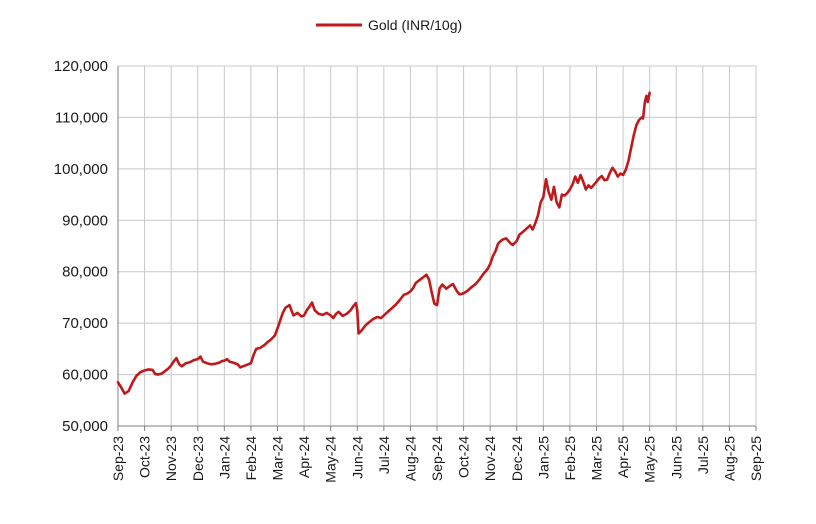 The image size is (816, 524). Describe the element at coordinates (357, 457) in the screenshot. I see `x-tick-label: Jun-24` at that location.